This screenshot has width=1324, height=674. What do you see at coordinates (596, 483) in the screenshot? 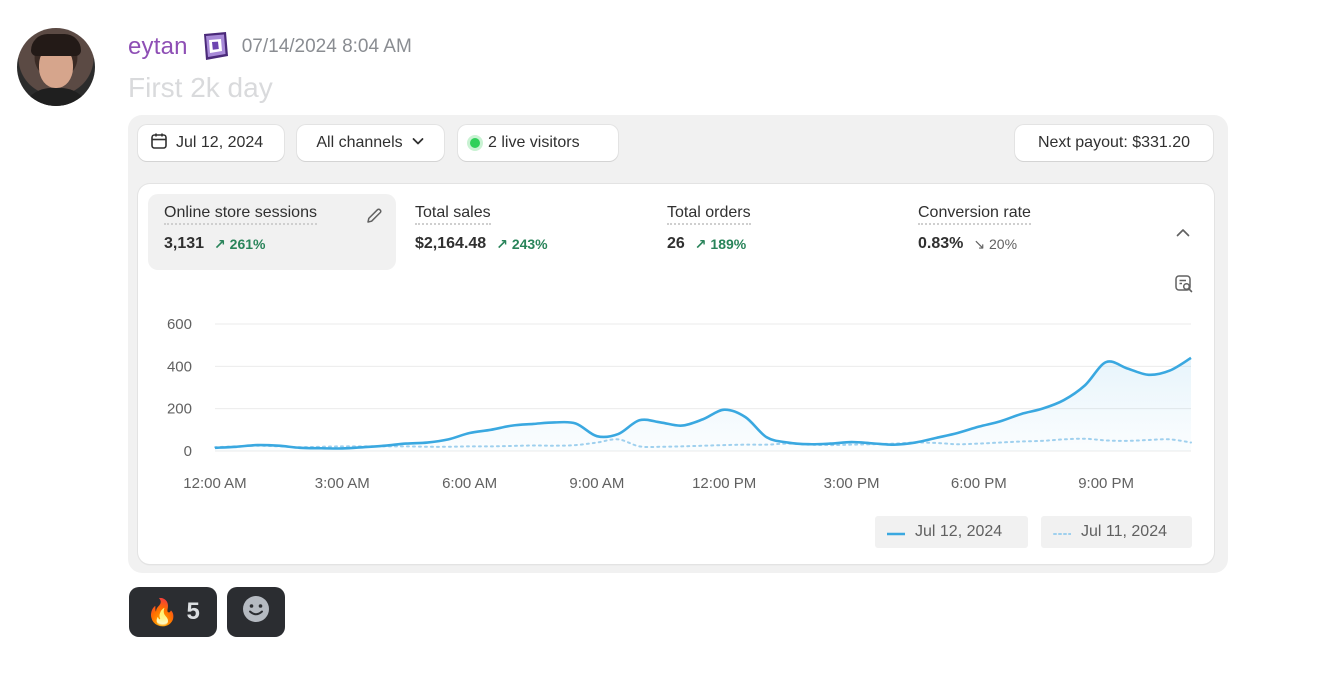
I see `x-tick-label: 9:00 AM` at bounding box center [596, 483].